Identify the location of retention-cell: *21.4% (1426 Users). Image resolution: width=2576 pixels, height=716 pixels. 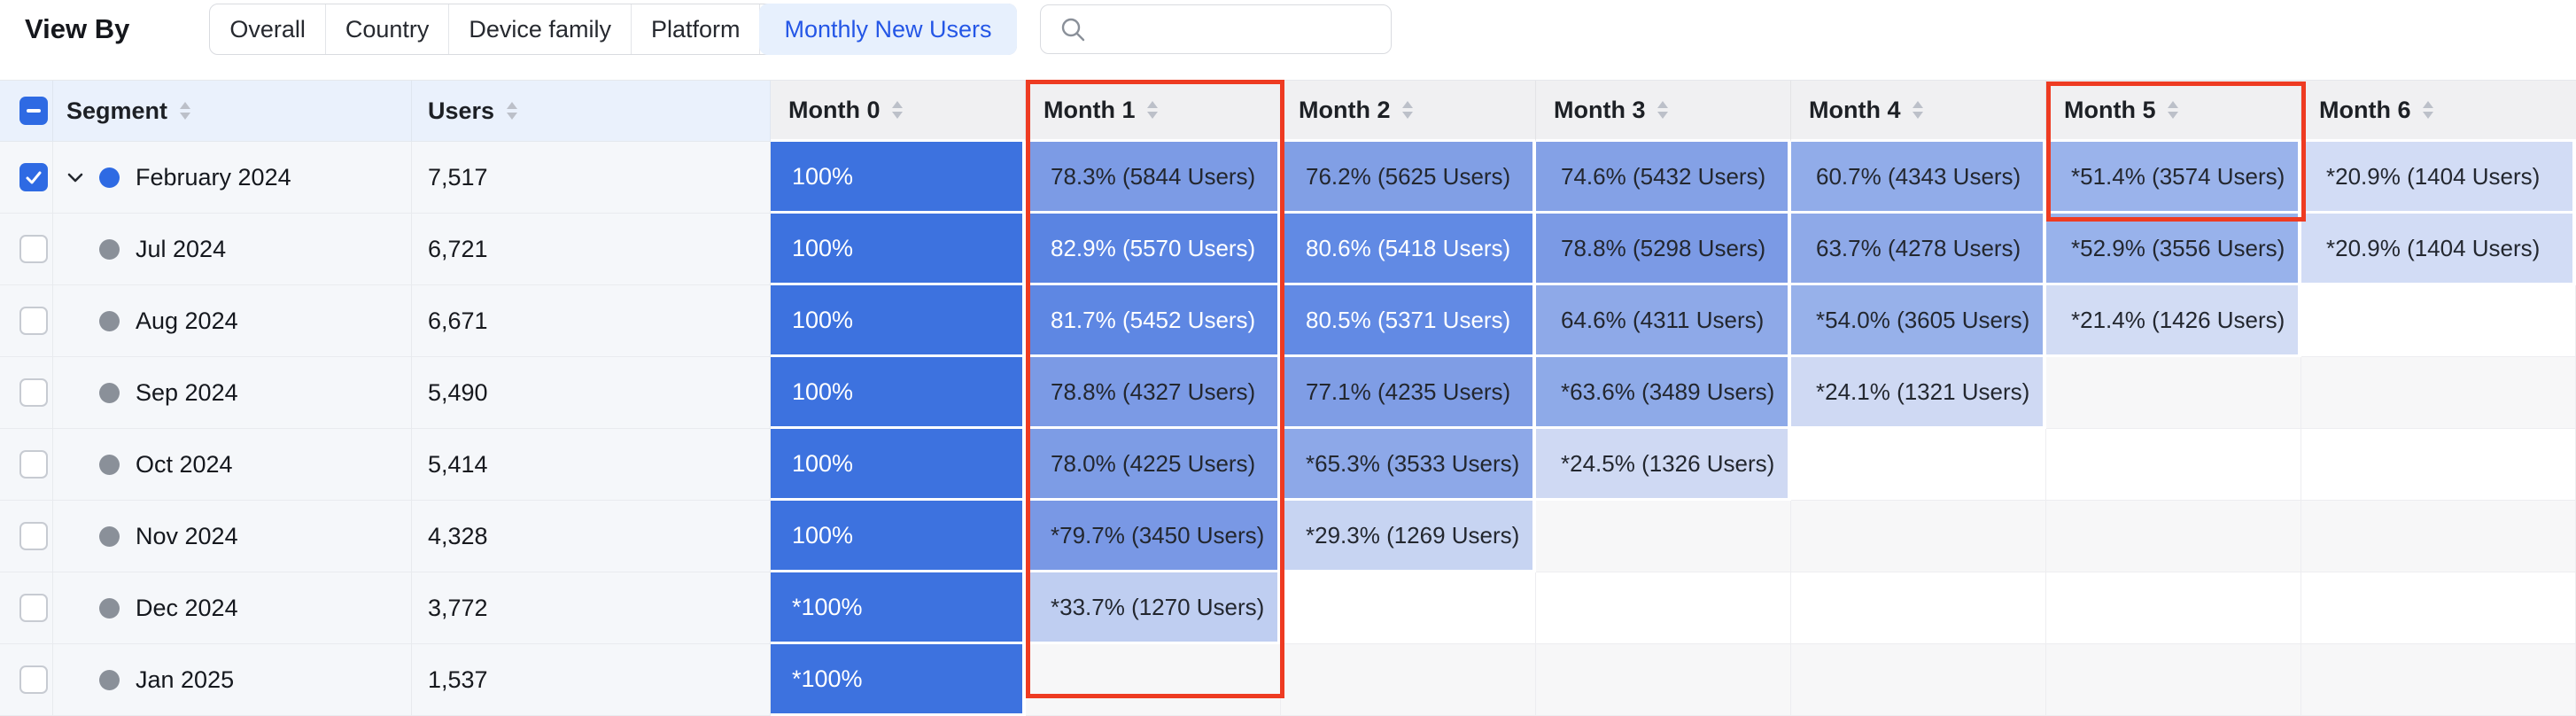
(2173, 321).